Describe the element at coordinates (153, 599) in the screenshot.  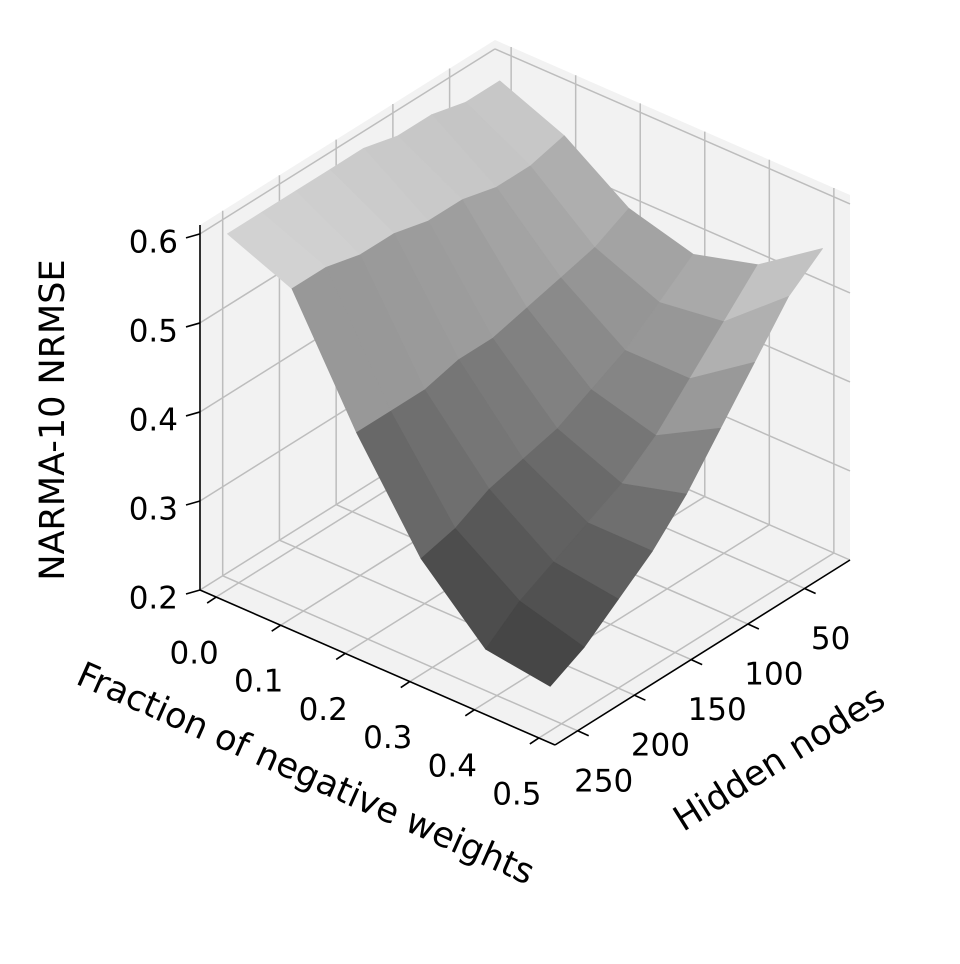
I see `z-tick-label: 0.2` at that location.